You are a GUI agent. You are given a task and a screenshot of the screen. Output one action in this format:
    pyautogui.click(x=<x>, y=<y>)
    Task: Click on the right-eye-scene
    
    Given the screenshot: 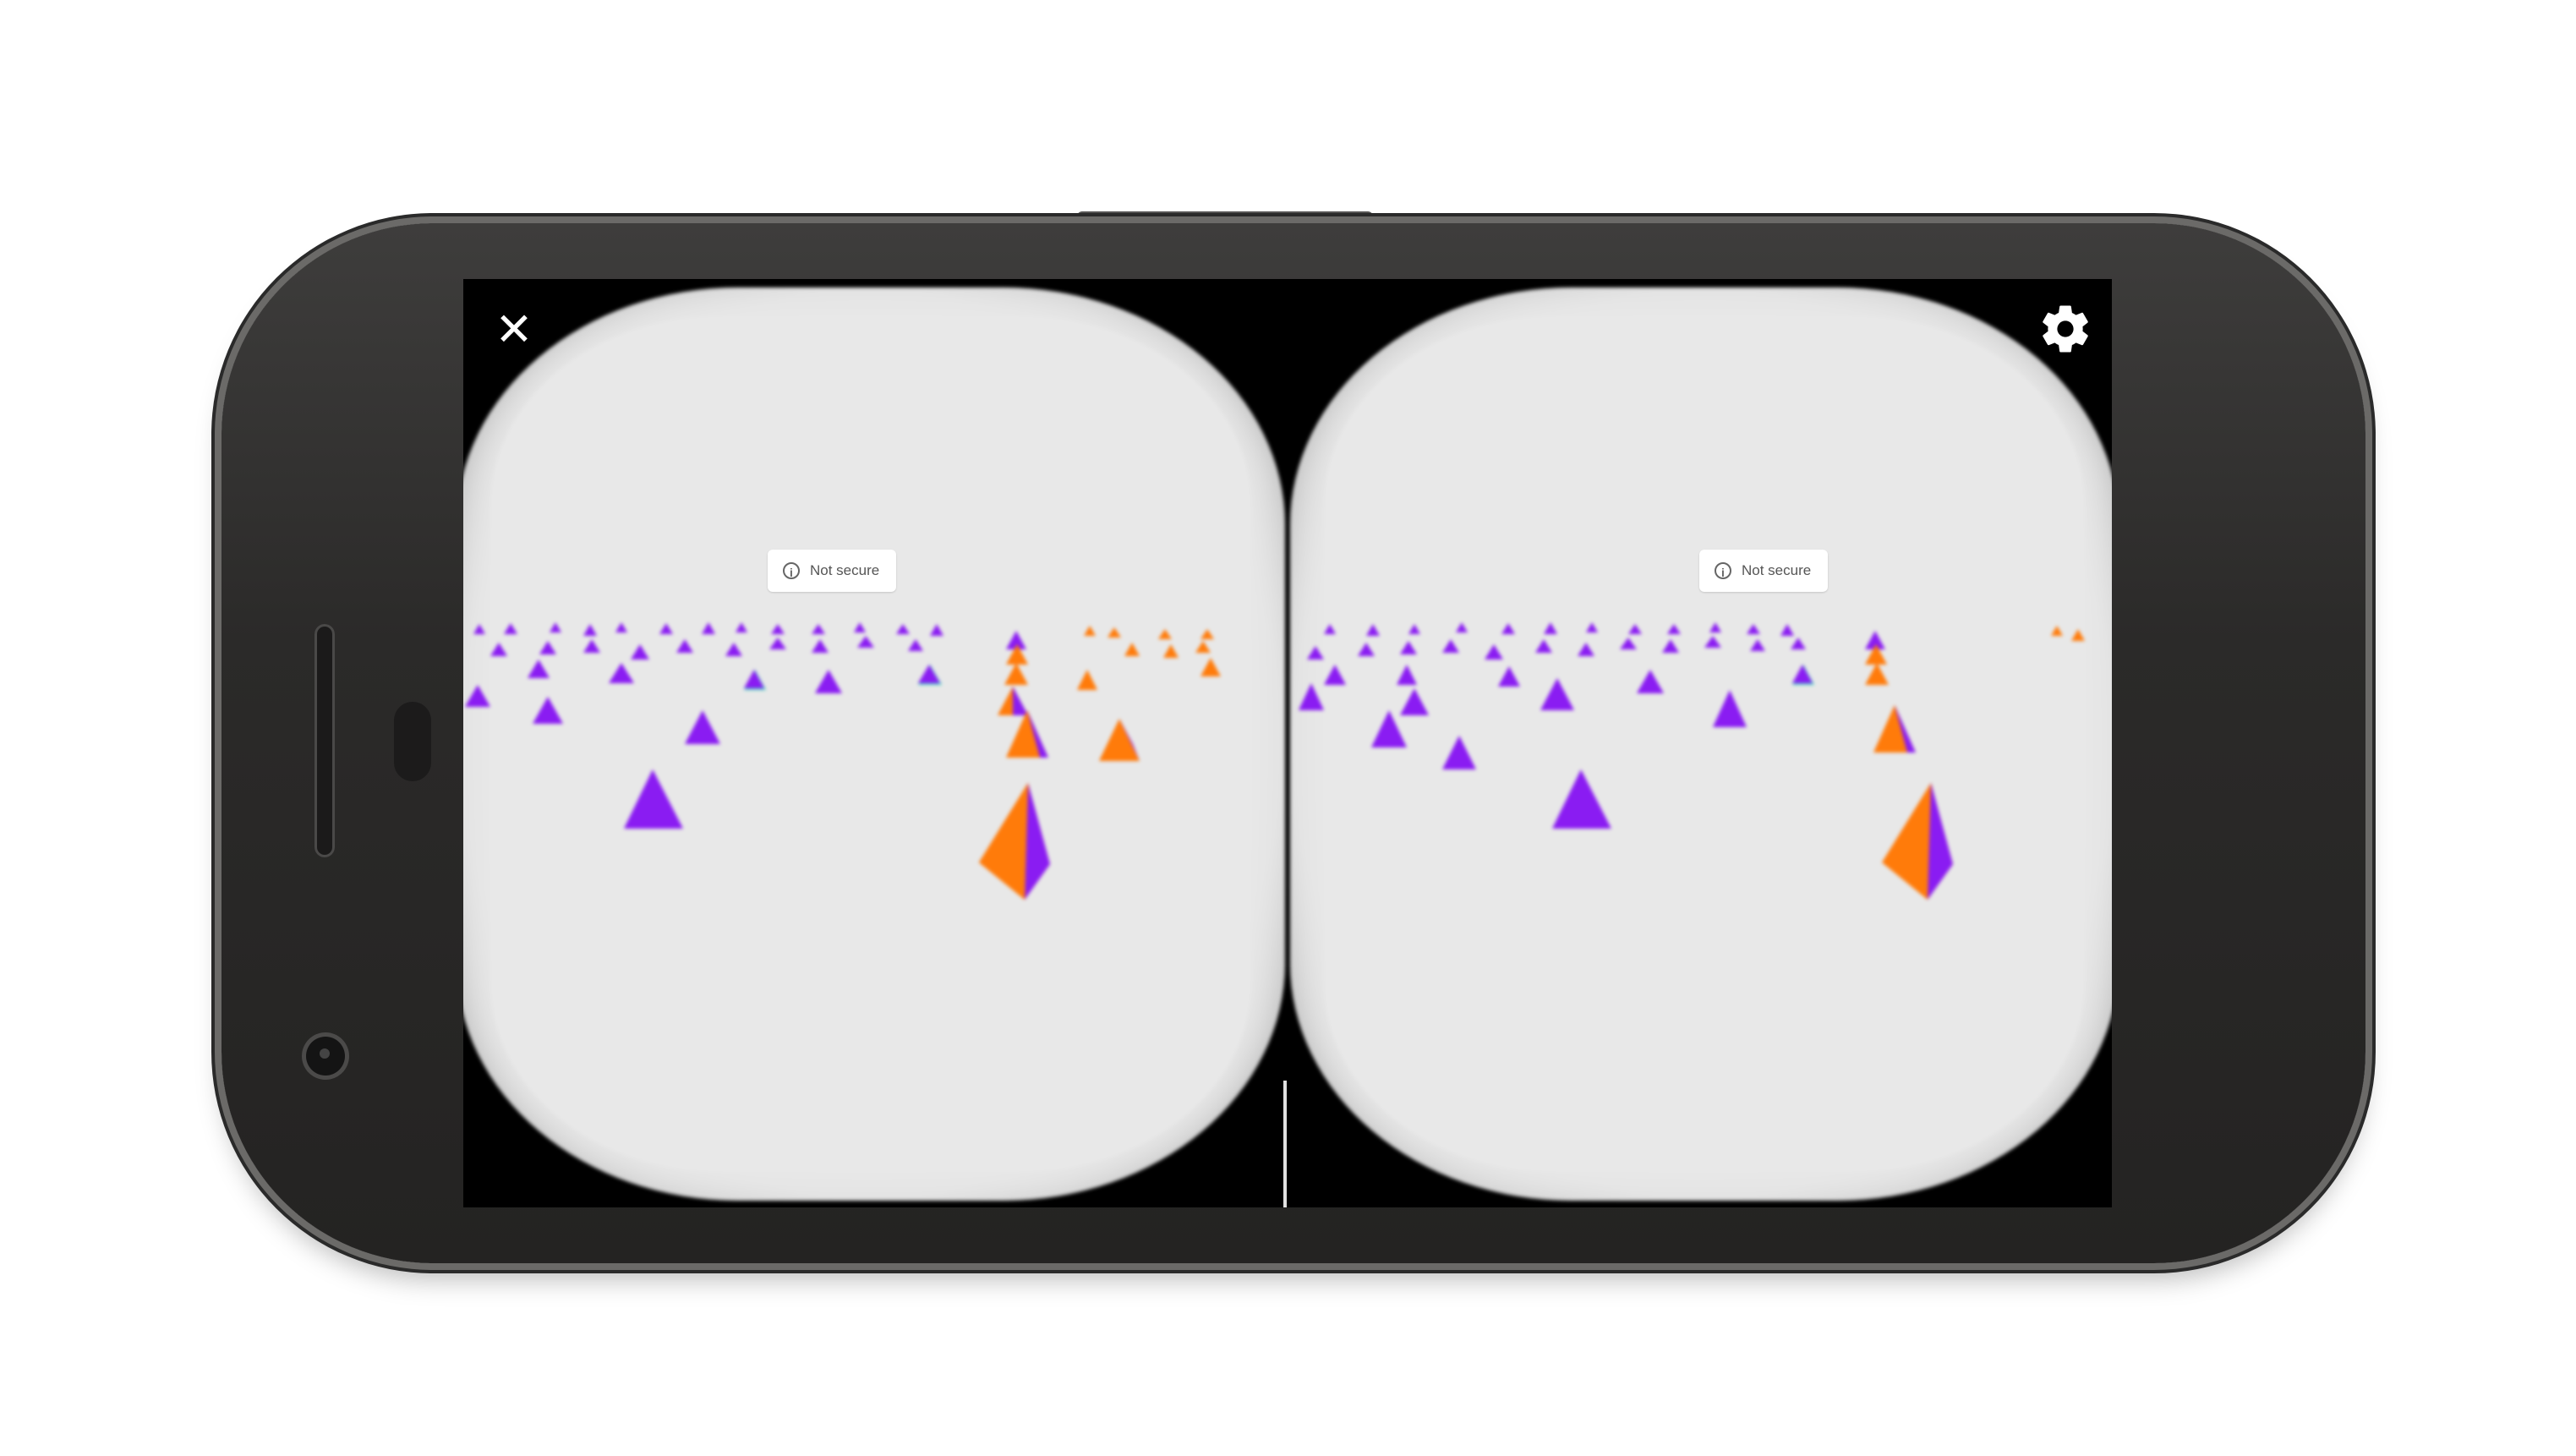 What is the action you would take?
    pyautogui.click(x=1692, y=761)
    